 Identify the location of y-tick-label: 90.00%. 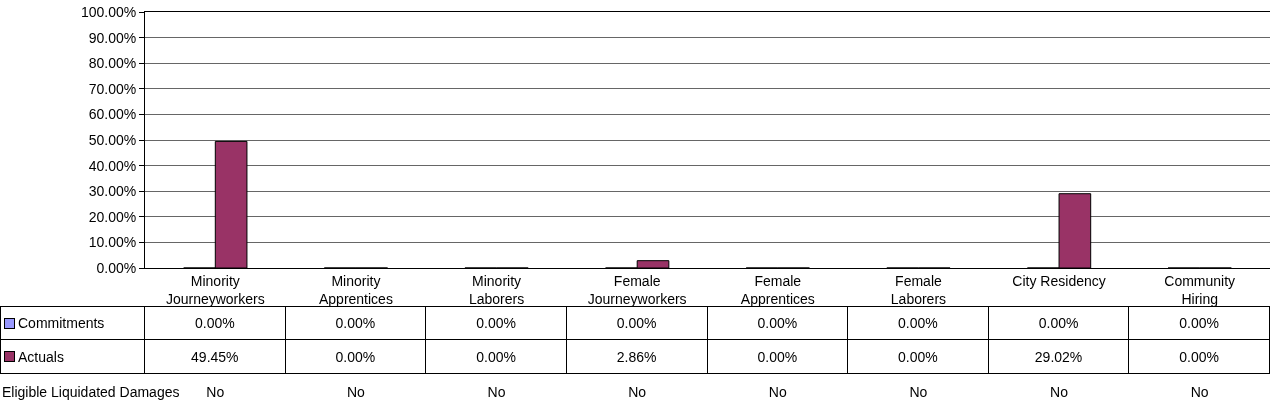
(112, 37).